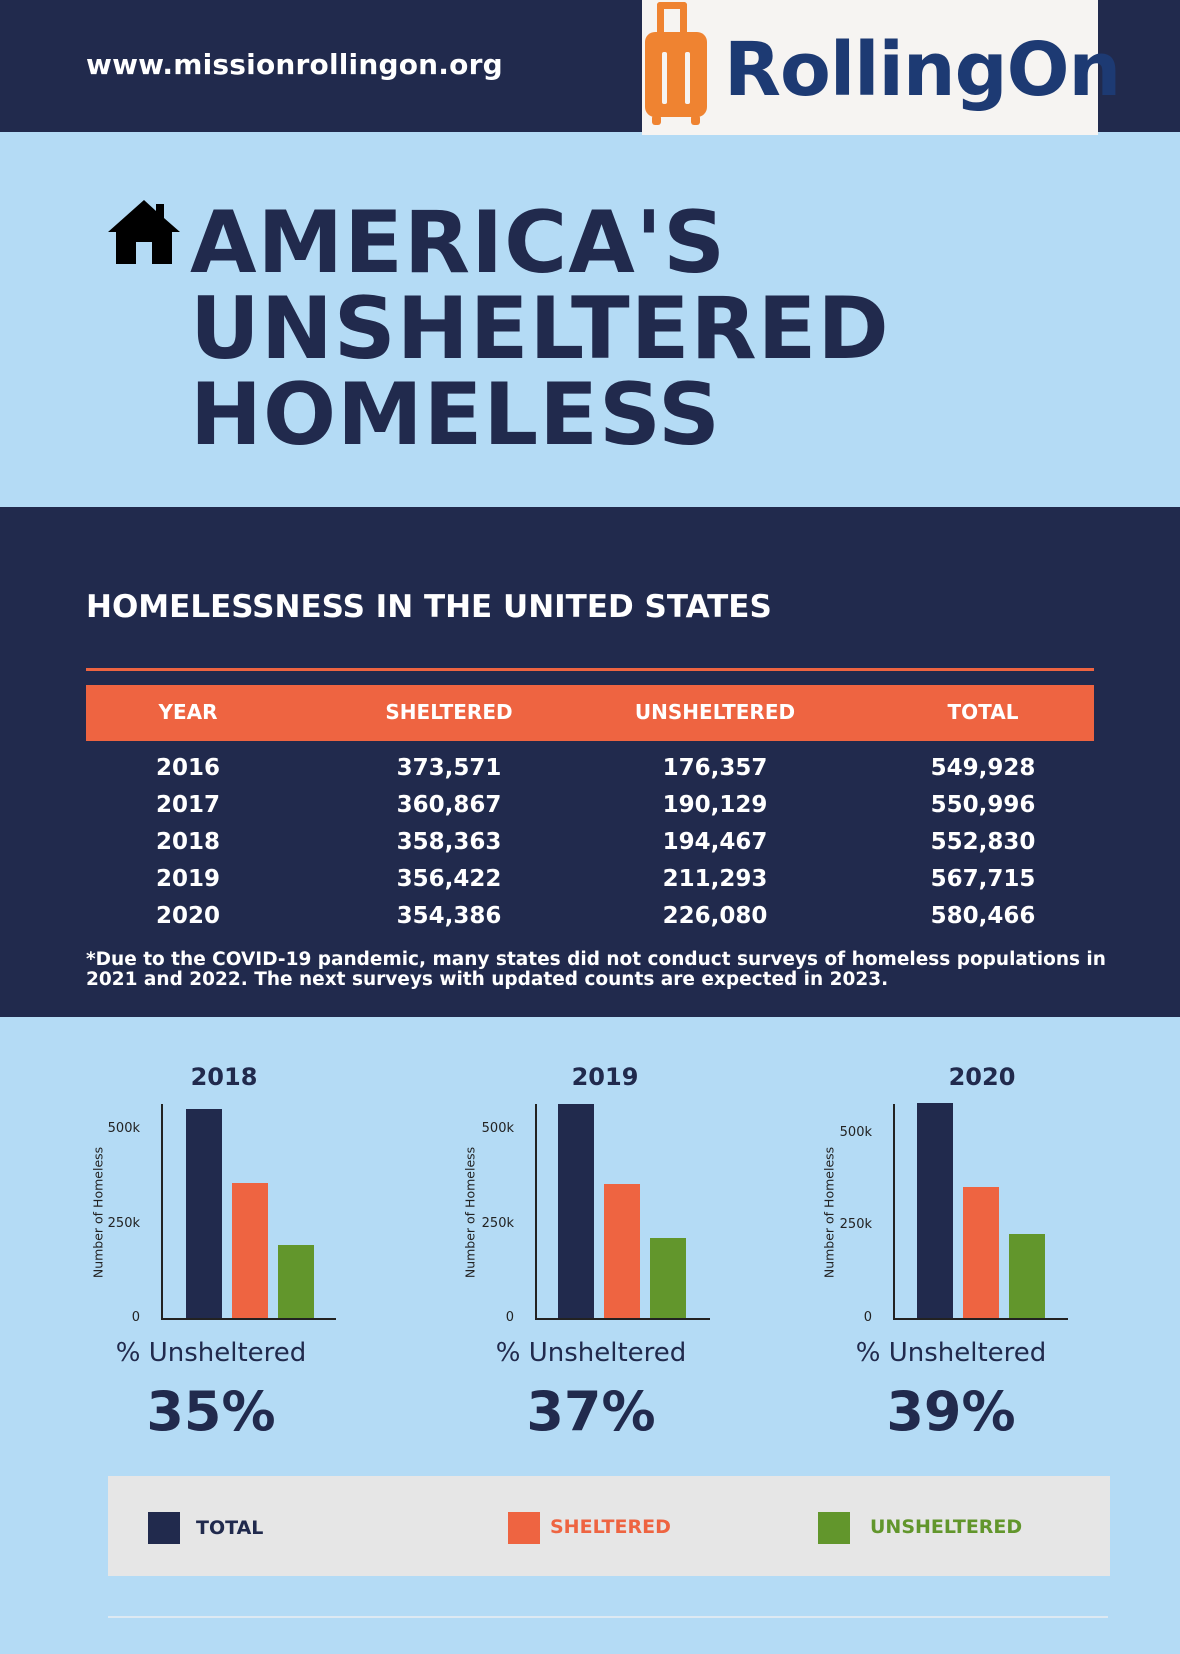 The height and width of the screenshot is (1654, 1180). Describe the element at coordinates (187, 768) in the screenshot. I see `cell-year: 2016` at that location.